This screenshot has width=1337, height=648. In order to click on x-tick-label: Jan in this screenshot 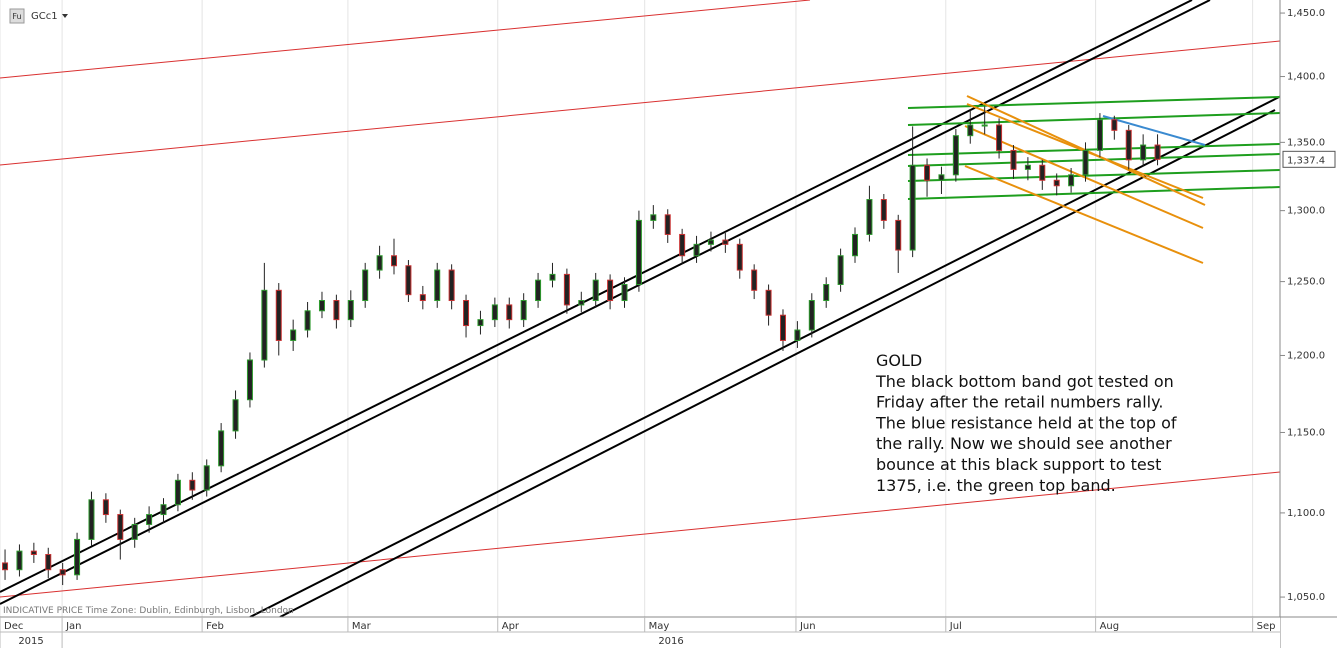, I will do `click(73, 626)`.